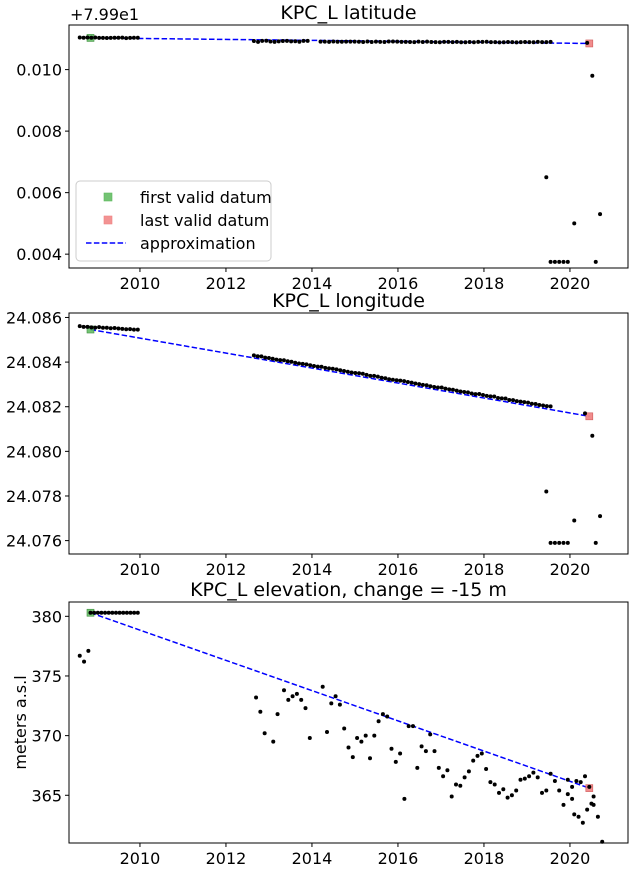 Image resolution: width=635 pixels, height=872 pixels. I want to click on y-tick-label: 365, so click(46, 795).